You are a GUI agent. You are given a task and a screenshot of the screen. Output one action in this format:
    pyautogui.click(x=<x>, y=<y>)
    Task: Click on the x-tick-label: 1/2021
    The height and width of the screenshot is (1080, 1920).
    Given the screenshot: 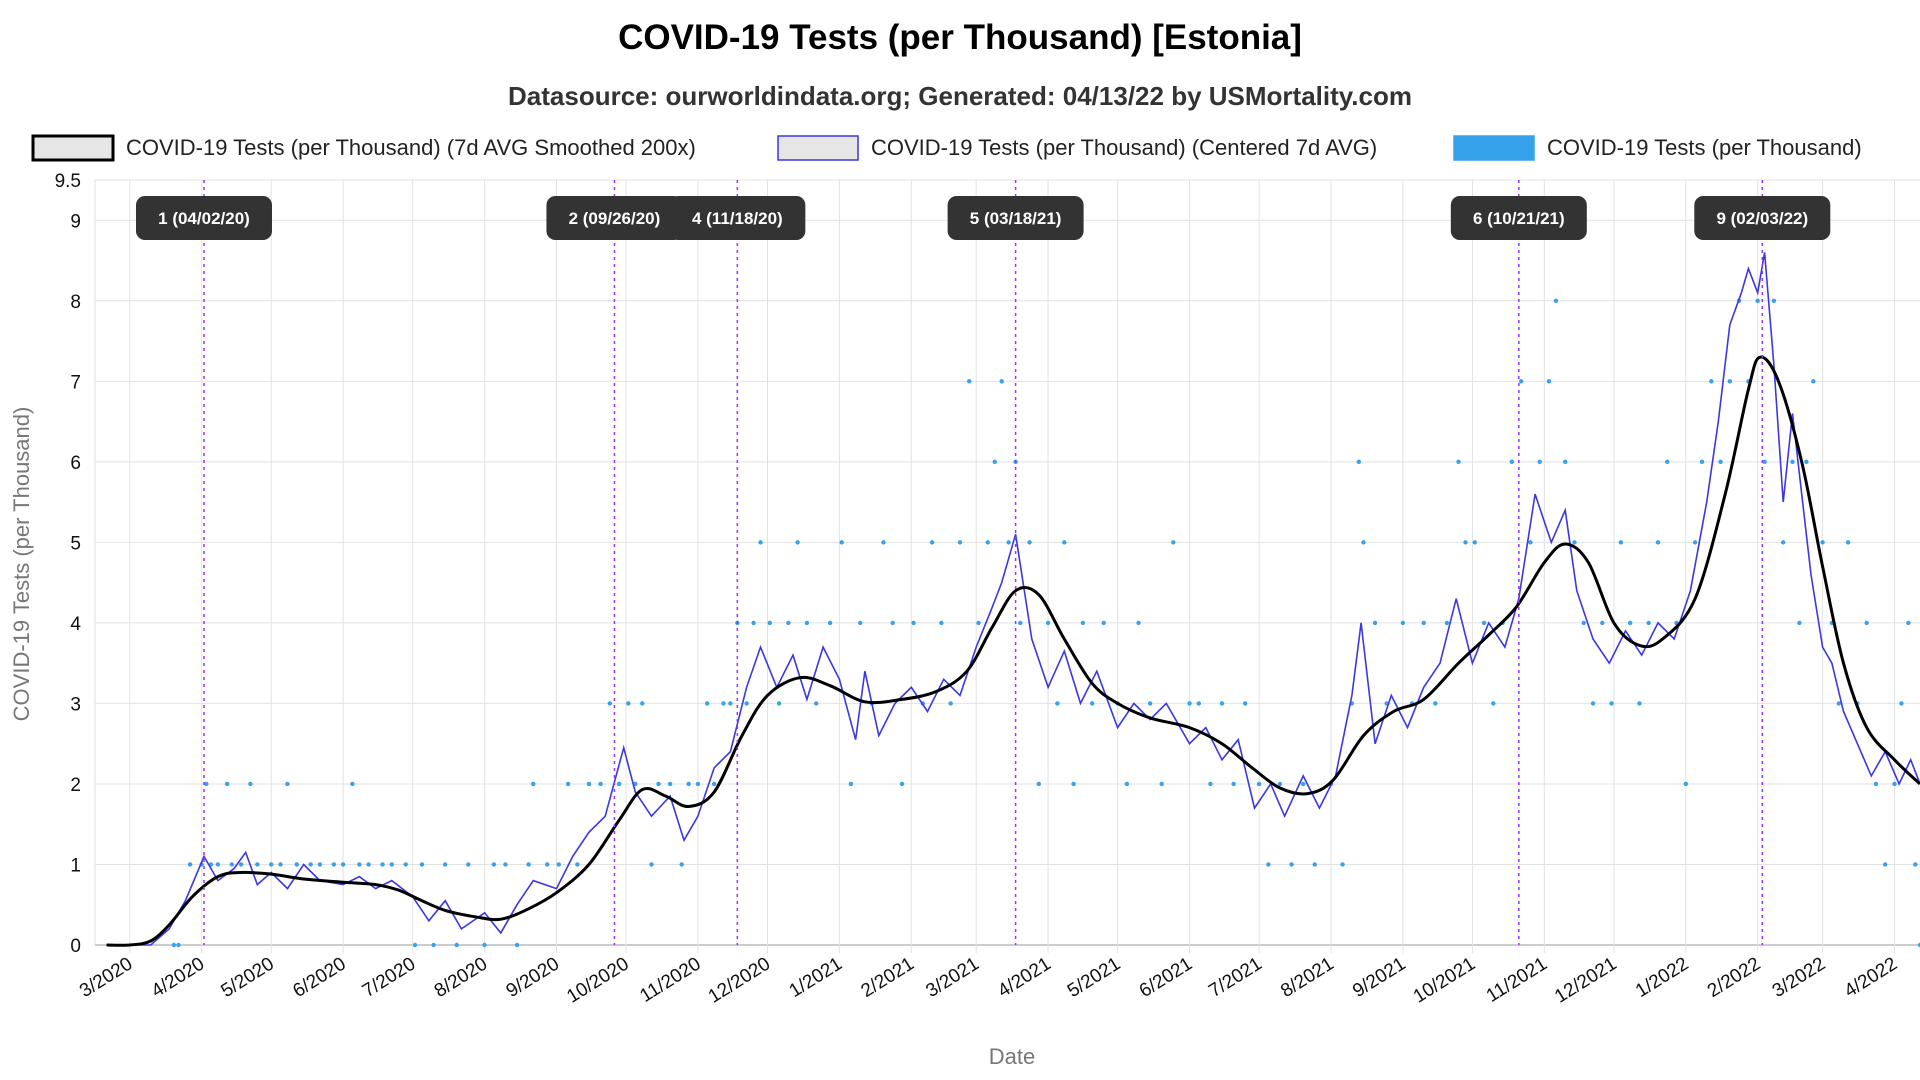 What is the action you would take?
    pyautogui.click(x=816, y=977)
    